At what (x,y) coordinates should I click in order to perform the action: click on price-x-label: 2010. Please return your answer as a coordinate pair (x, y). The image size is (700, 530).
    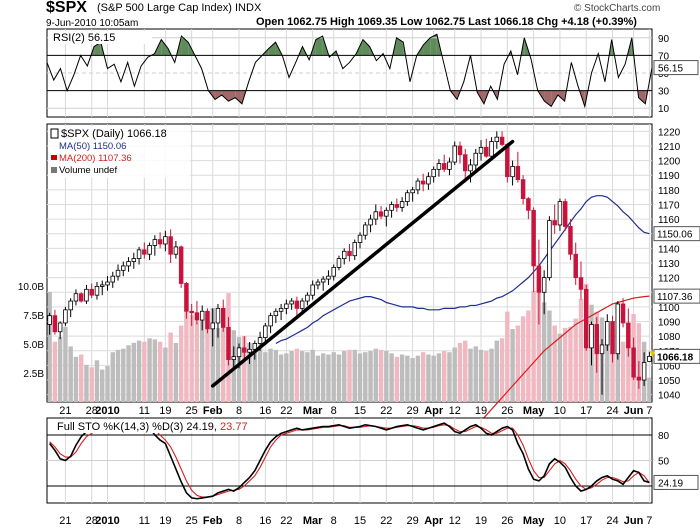
    Looking at the image, I should click on (107, 411).